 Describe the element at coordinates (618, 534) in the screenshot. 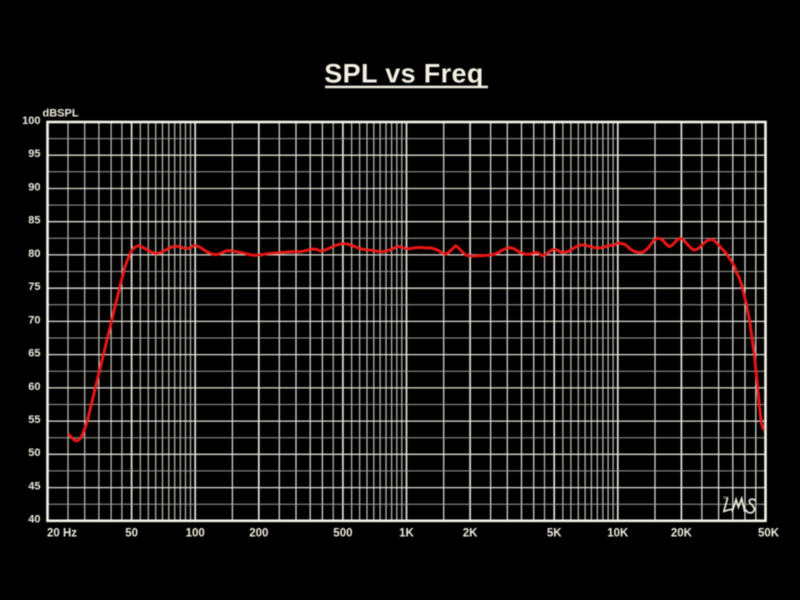

I see `svg-text: 10K` at that location.